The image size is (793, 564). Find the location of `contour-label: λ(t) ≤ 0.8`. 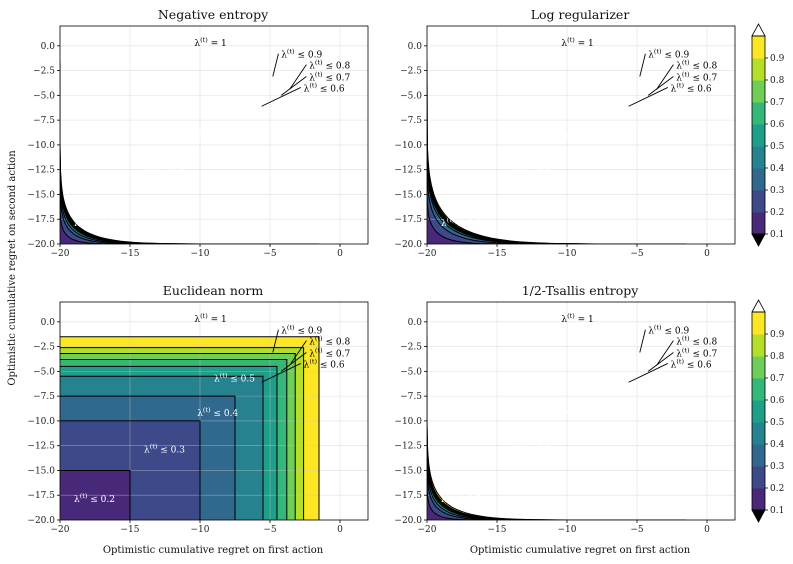

contour-label: λ(t) ≤ 0.8 is located at coordinates (329, 65).